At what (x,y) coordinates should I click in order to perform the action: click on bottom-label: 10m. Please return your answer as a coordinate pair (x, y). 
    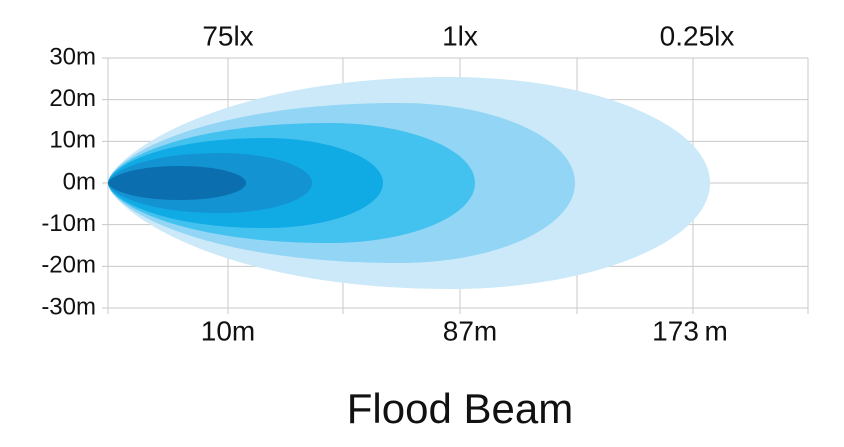
    Looking at the image, I should click on (228, 330).